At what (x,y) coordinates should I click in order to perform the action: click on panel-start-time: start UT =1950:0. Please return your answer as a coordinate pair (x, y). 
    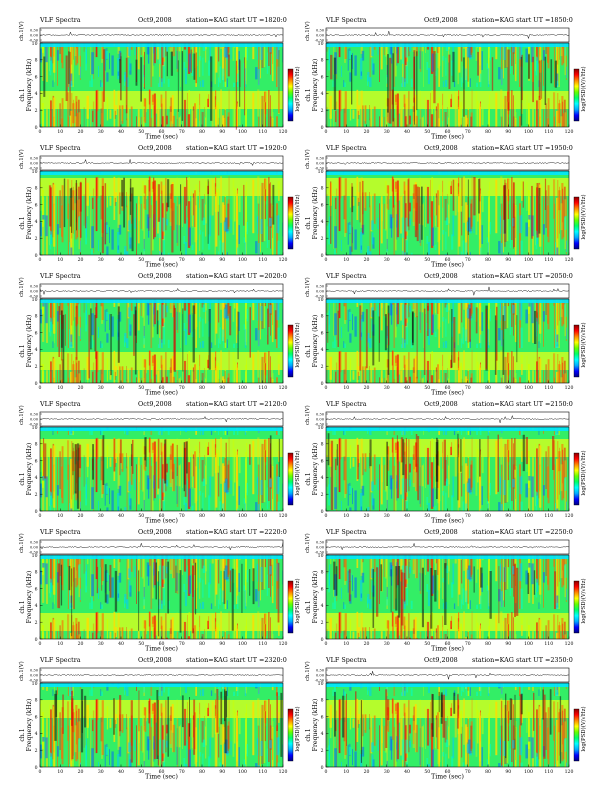
    Looking at the image, I should click on (544, 148).